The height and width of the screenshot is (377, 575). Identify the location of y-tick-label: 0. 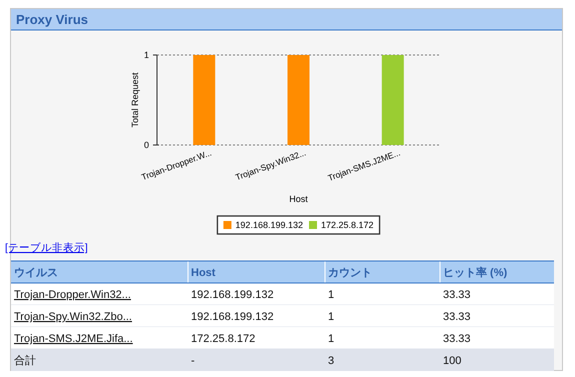
(146, 145).